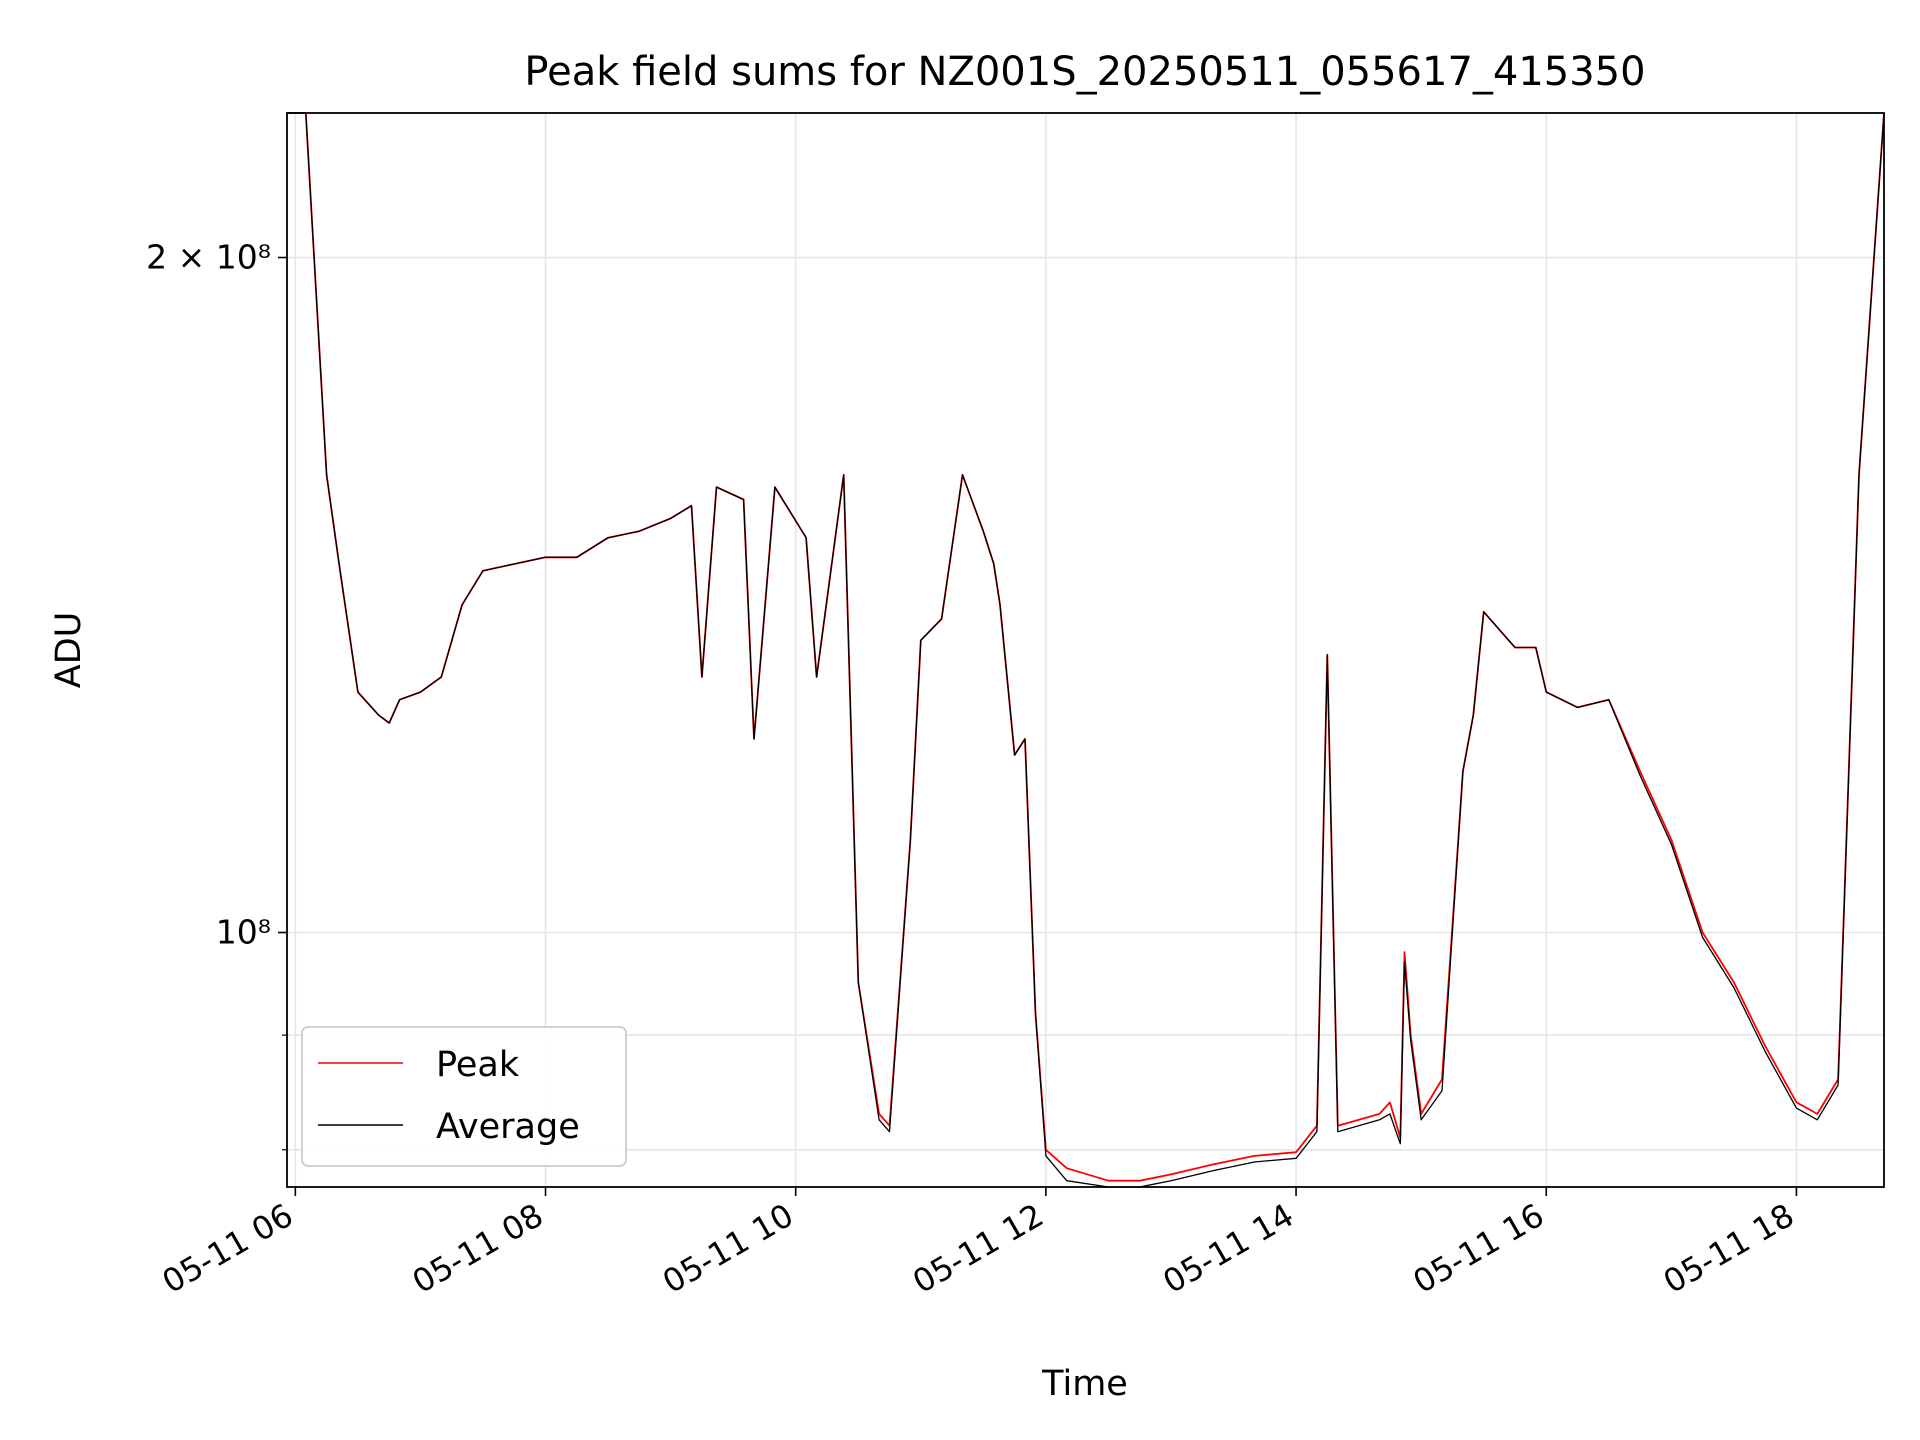 The height and width of the screenshot is (1440, 1920). I want to click on x-axis-label: Time, so click(1084, 1384).